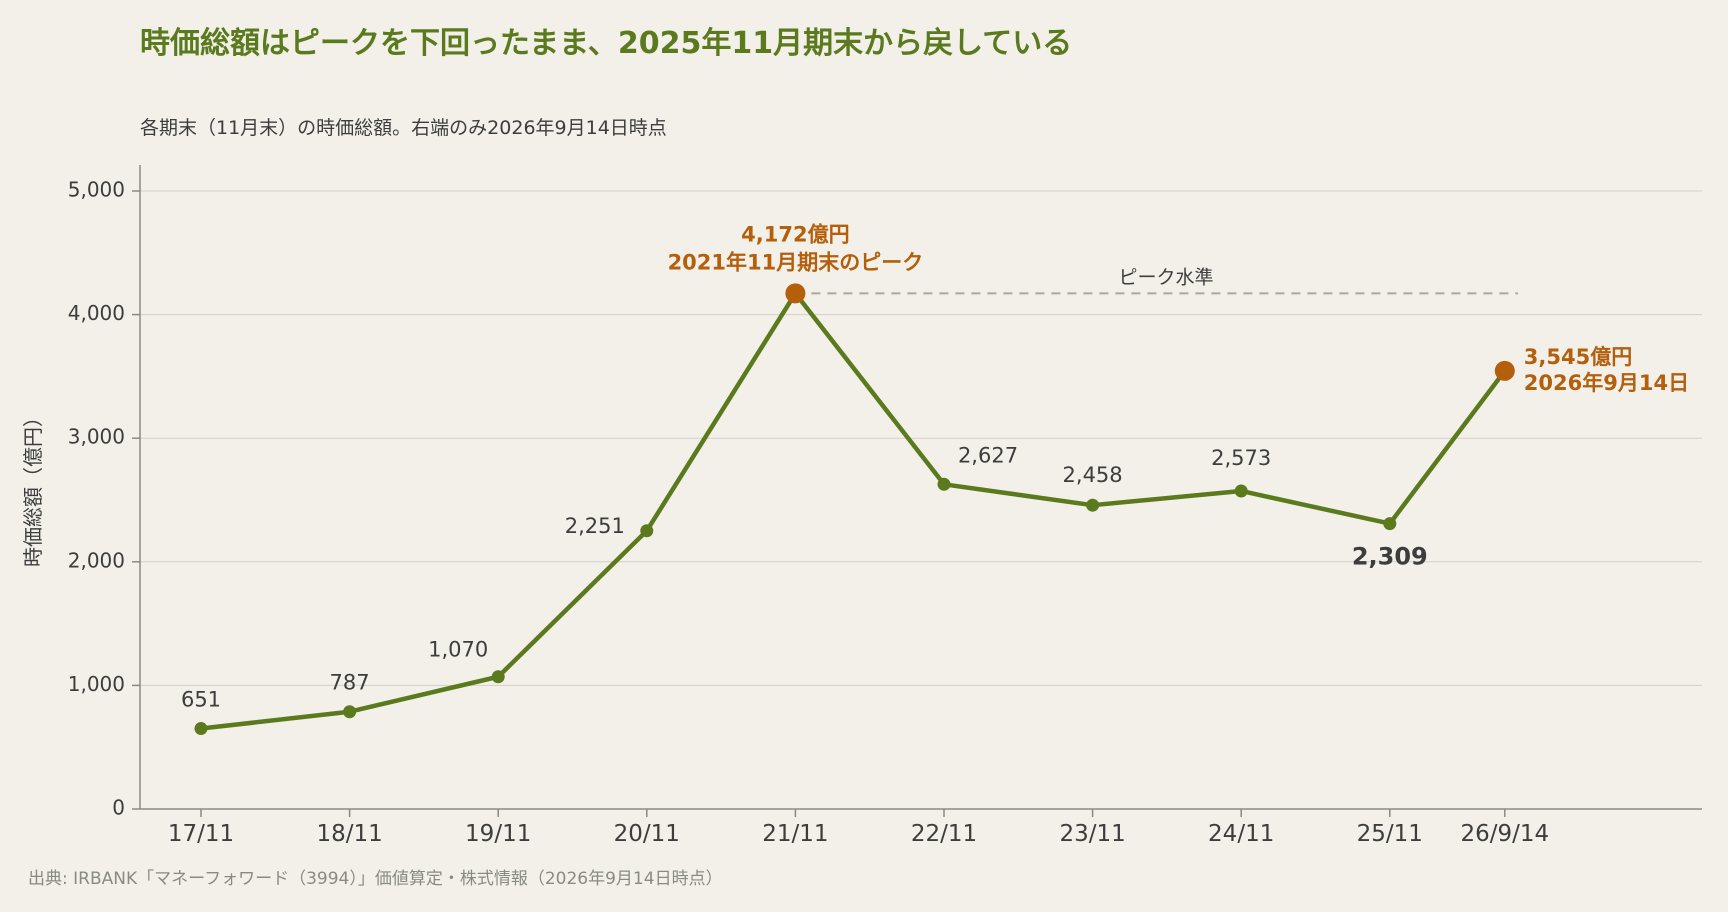 This screenshot has width=1728, height=912. I want to click on latest-value-label: 3,545億円, so click(1578, 357).